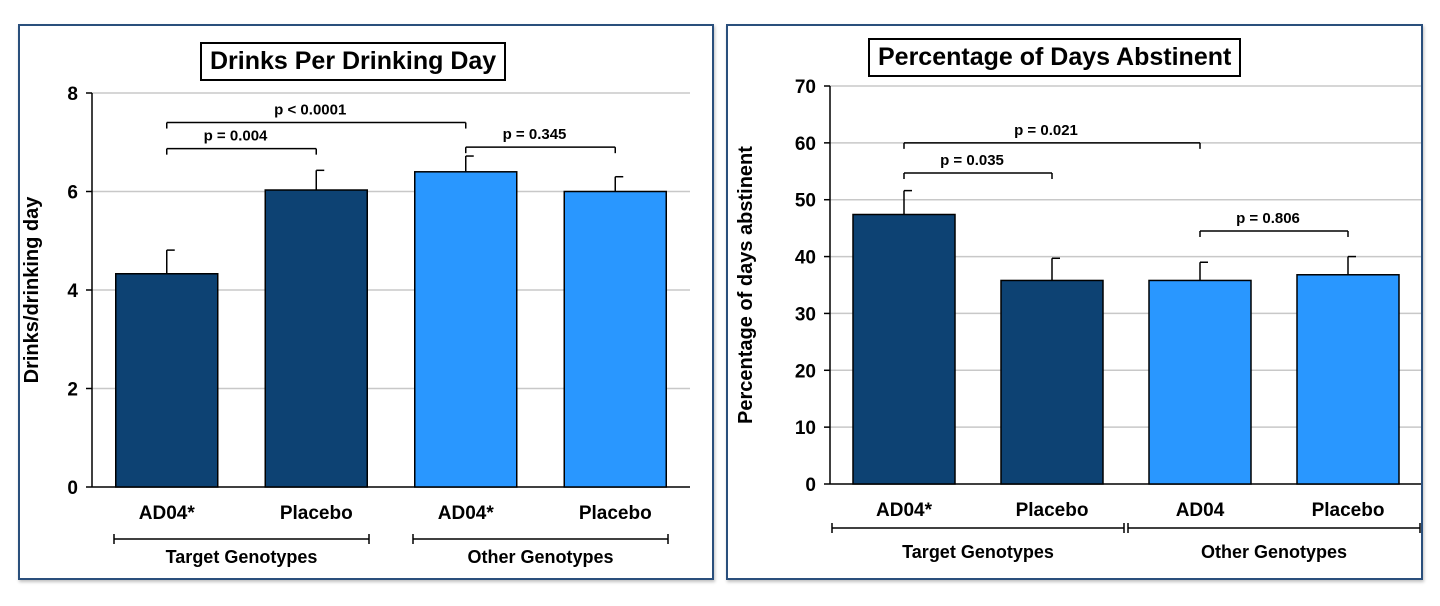 The height and width of the screenshot is (606, 1440). What do you see at coordinates (72, 390) in the screenshot?
I see `y-tick-label: 2` at bounding box center [72, 390].